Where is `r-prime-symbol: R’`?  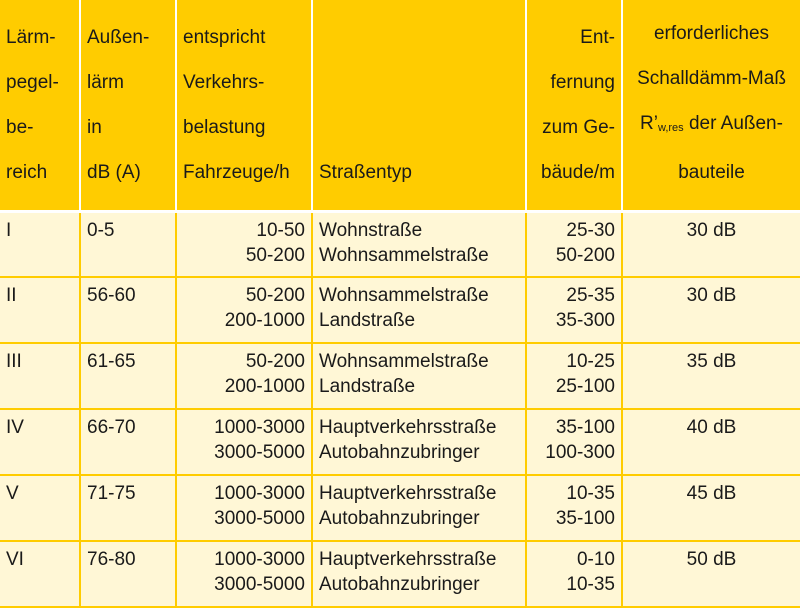
r-prime-symbol: R’ is located at coordinates (649, 123).